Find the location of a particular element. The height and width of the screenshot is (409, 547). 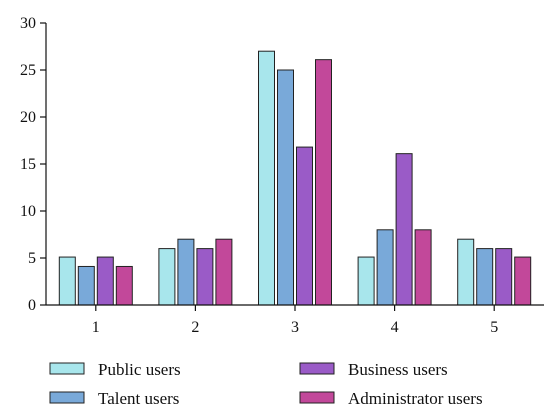

x-tick-label: 3 is located at coordinates (295, 327).